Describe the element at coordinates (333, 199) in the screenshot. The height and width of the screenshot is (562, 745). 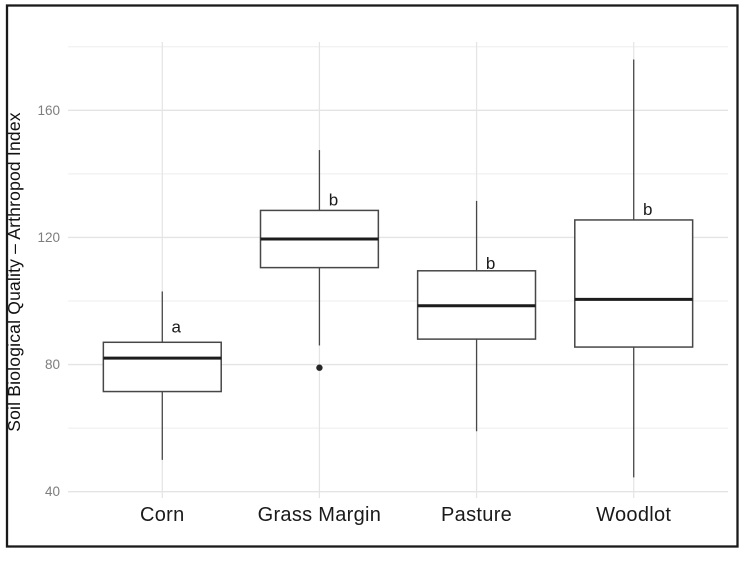
I see `significance-letter-grass-margin: b` at that location.